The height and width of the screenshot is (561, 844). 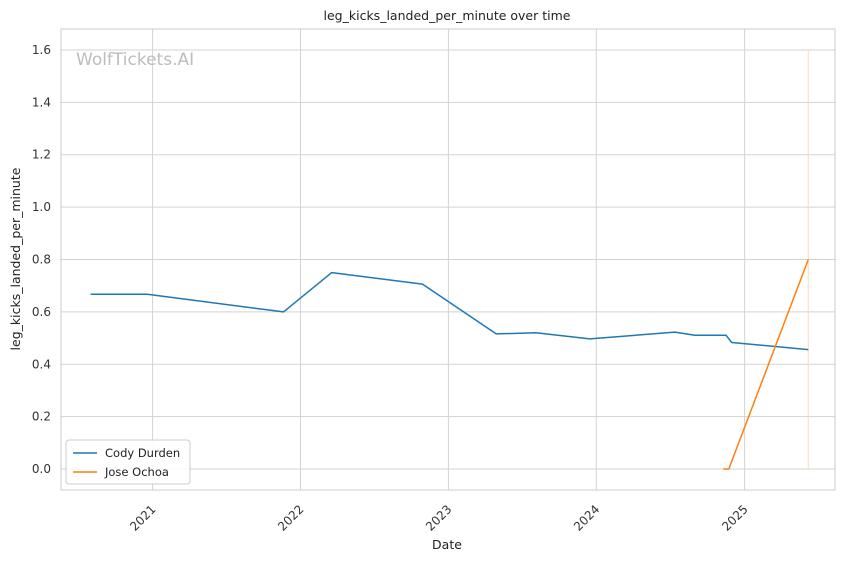 I want to click on y-axis-label: leg_kicks_landed_per_minute, so click(x=15, y=258).